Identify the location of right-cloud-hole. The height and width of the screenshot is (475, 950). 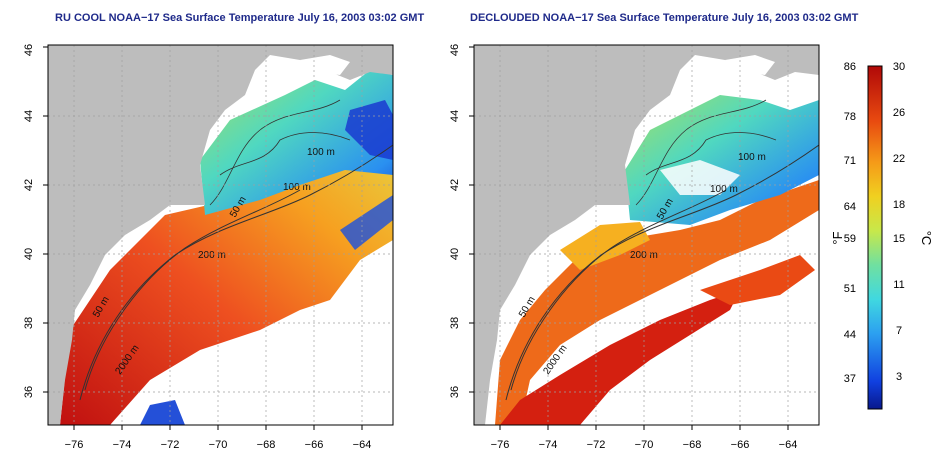
(700, 177).